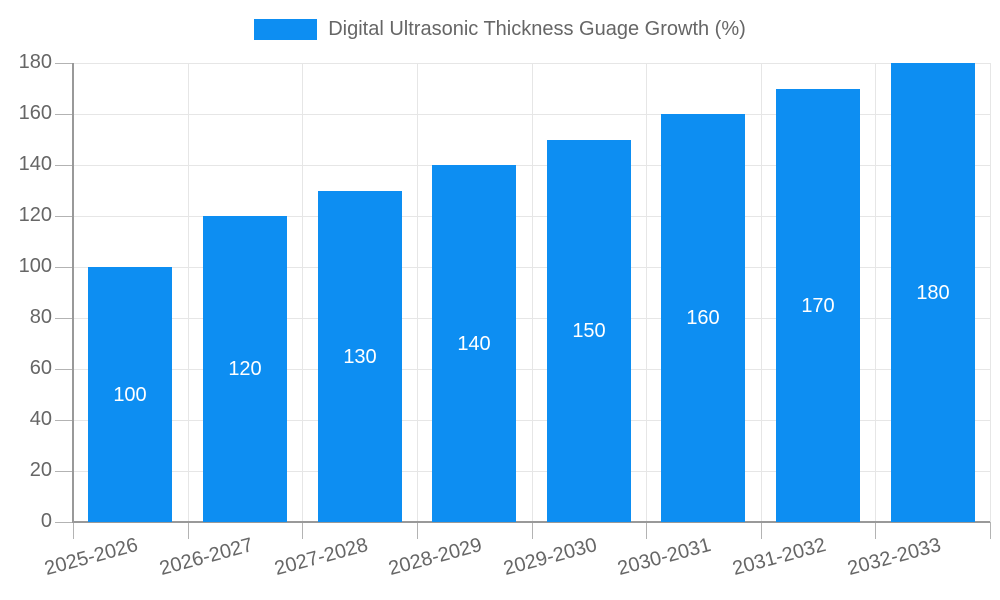 Image resolution: width=1000 pixels, height=600 pixels. I want to click on bar-2030-2031: 160, so click(703, 318).